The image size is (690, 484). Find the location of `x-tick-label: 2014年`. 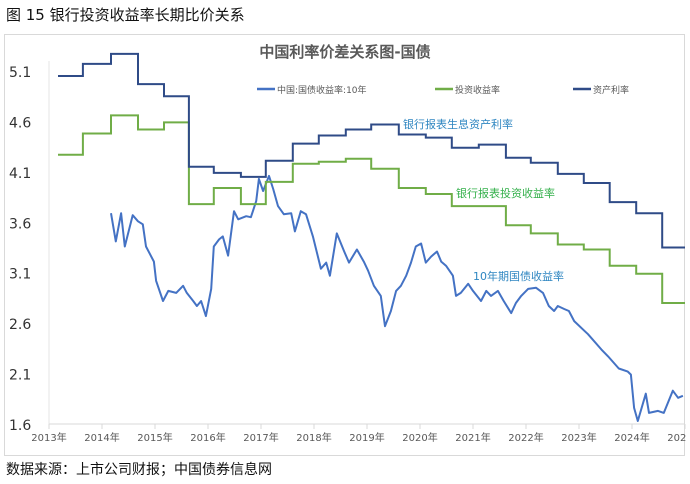

x-tick-label: 2014年 is located at coordinates (101, 437).